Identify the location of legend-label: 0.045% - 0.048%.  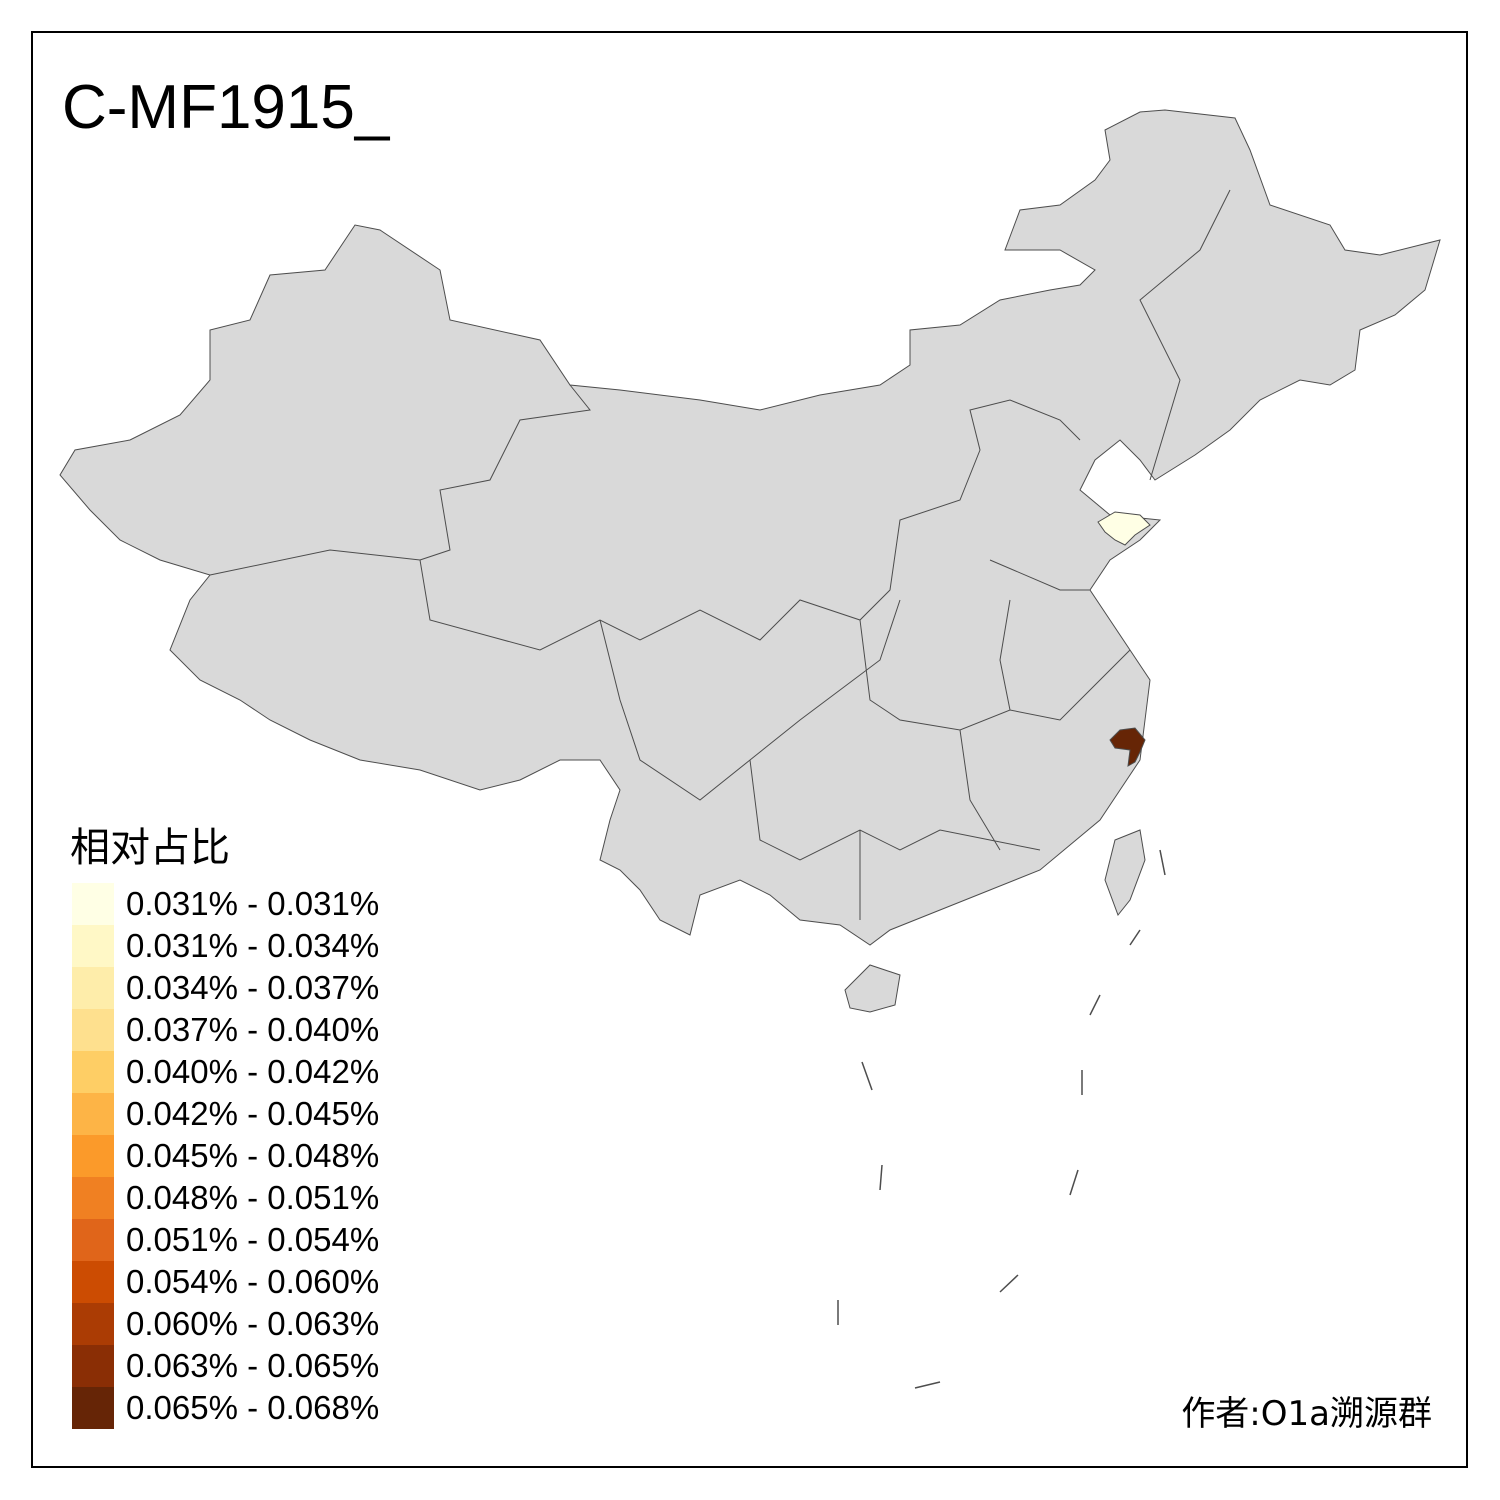
(253, 1155).